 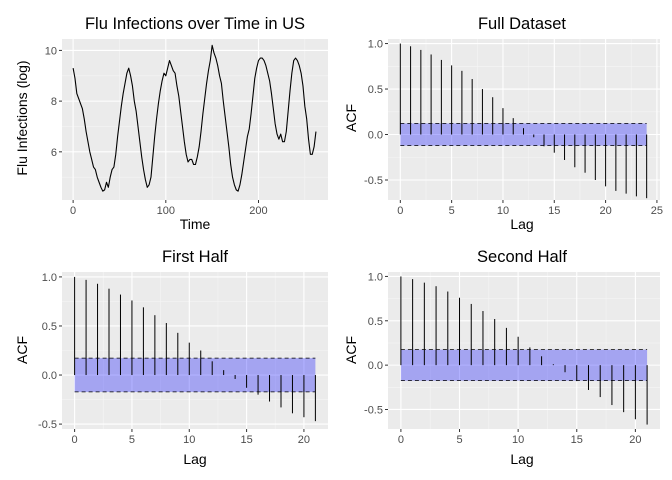 I want to click on x-axis-title: Time, so click(x=195, y=224).